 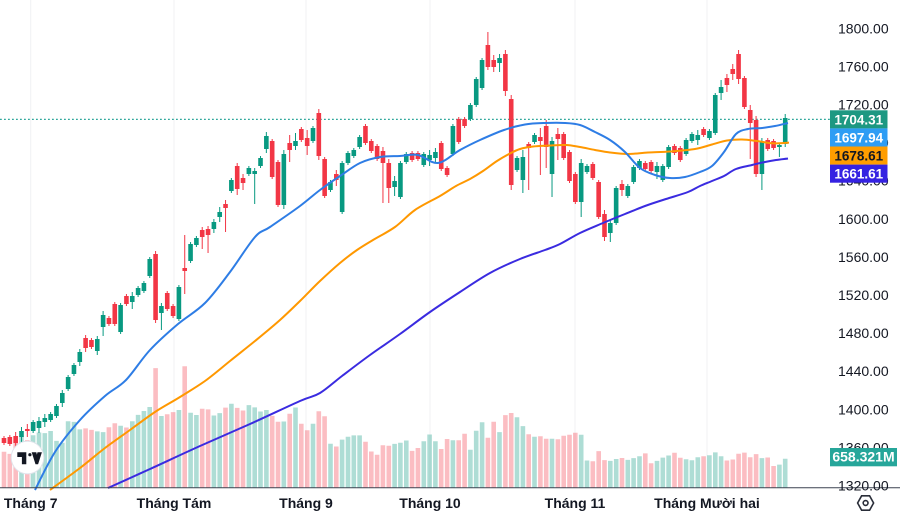 What do you see at coordinates (31, 503) in the screenshot?
I see `svg-text: Tháng 7` at bounding box center [31, 503].